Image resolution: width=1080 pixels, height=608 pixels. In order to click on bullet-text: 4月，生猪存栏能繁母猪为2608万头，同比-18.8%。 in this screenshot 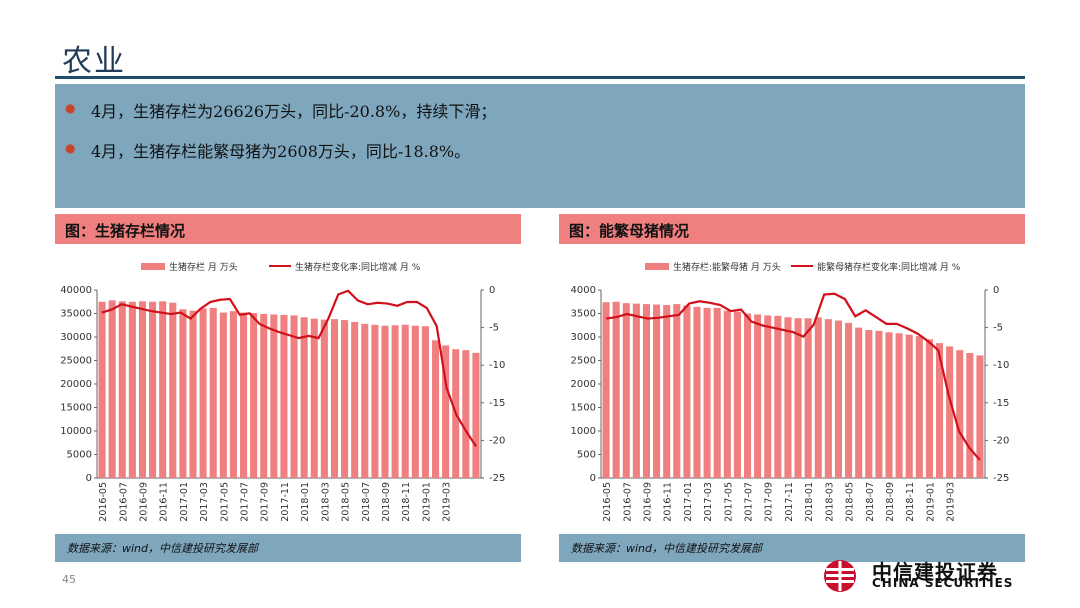, I will do `click(281, 151)`.